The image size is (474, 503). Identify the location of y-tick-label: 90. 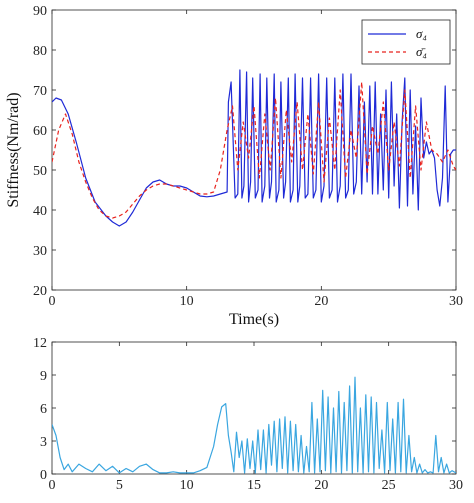
(40, 11).